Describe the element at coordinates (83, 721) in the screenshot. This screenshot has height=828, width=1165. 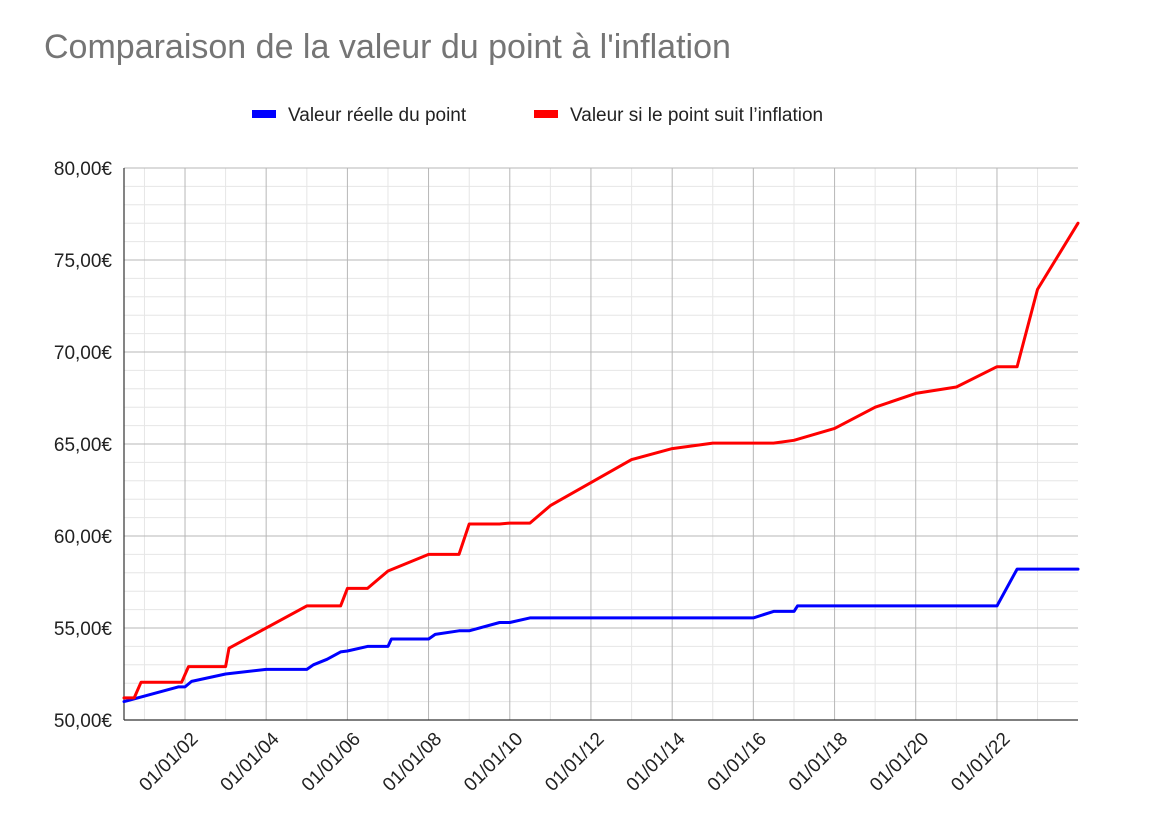
I see `y-tick-label: 50,00€` at that location.